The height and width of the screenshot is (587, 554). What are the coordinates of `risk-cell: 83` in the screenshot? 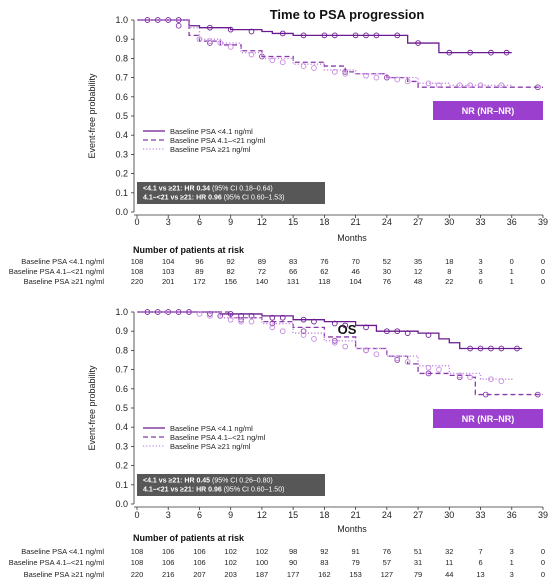 It's located at (293, 261).